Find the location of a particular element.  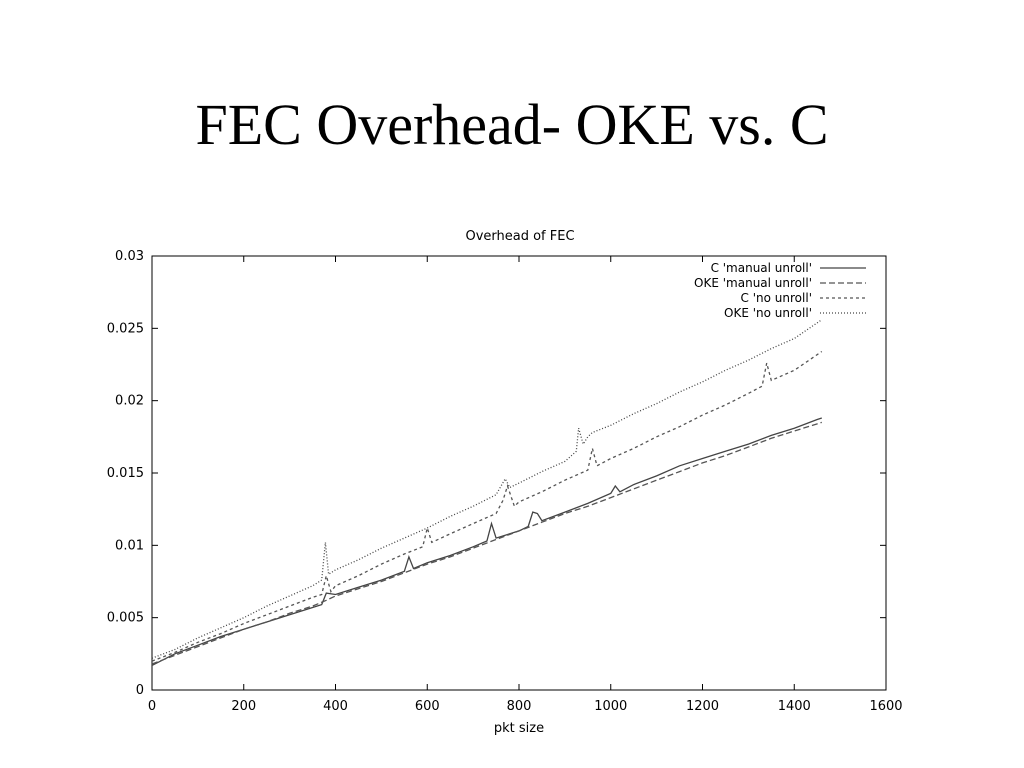

y-tick-label: 0 is located at coordinates (140, 690).